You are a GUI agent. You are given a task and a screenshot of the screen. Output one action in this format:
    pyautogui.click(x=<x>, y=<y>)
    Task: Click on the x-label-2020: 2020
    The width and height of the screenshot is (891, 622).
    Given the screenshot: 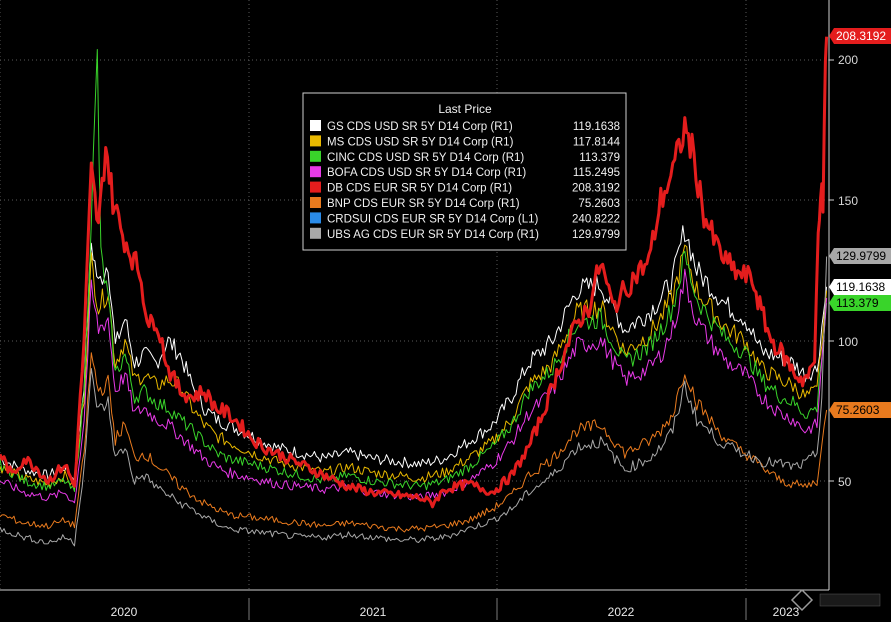 What is the action you would take?
    pyautogui.click(x=124, y=612)
    